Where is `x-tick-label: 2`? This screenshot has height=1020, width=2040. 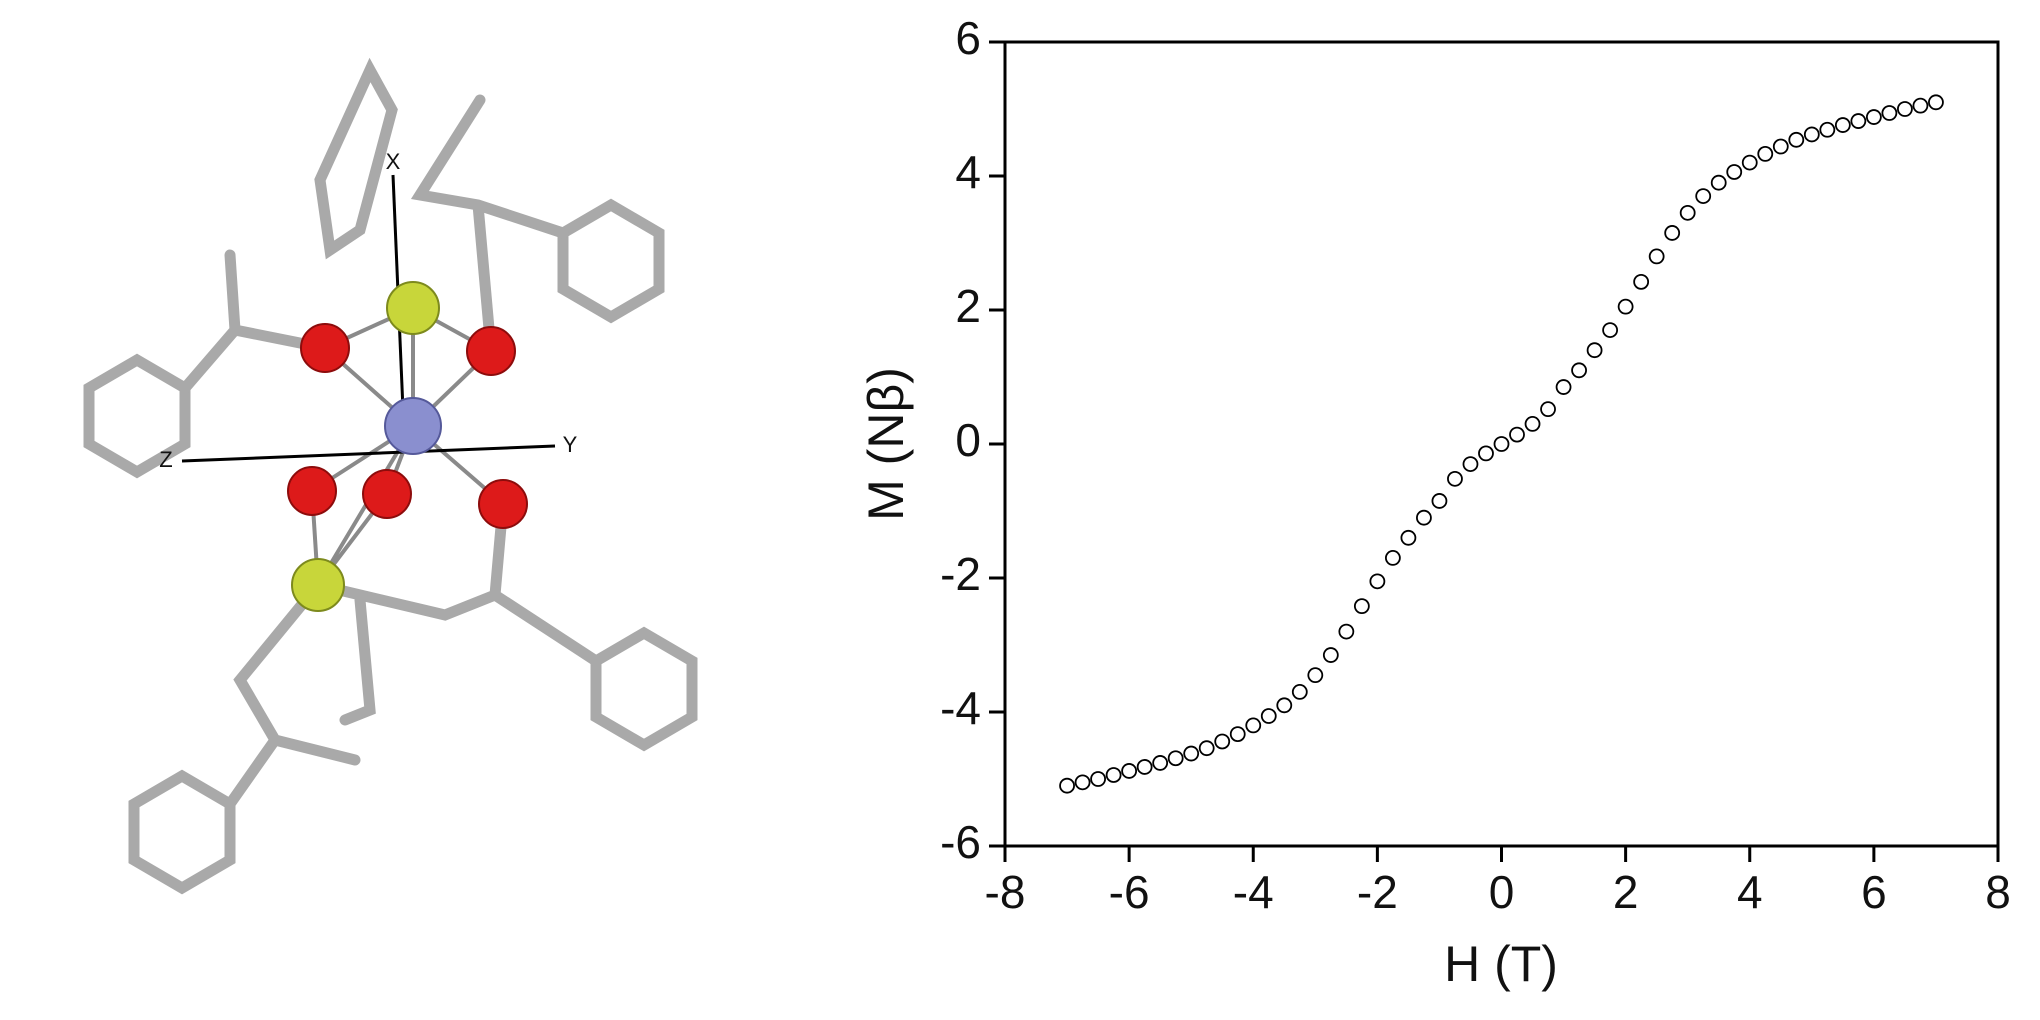
x-tick-label: 2 is located at coordinates (1626, 892).